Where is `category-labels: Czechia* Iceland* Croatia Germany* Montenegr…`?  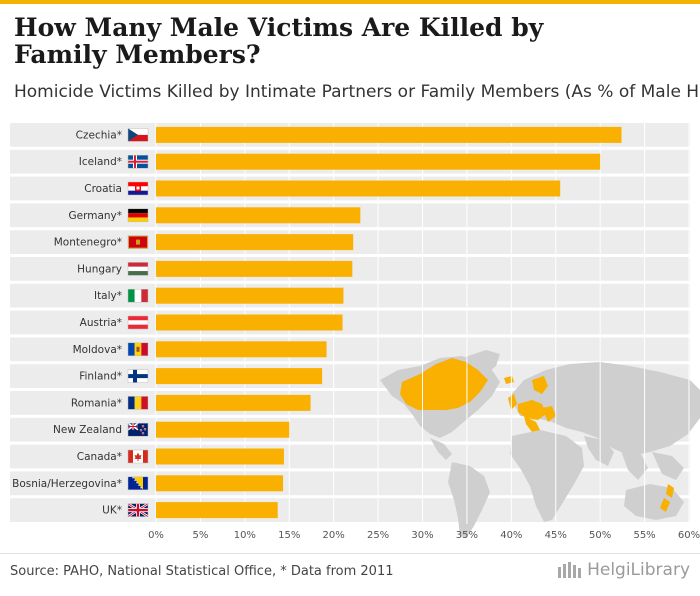 category-labels: Czechia* Iceland* Croatia Germany* Montenegr… is located at coordinates (67, 322).